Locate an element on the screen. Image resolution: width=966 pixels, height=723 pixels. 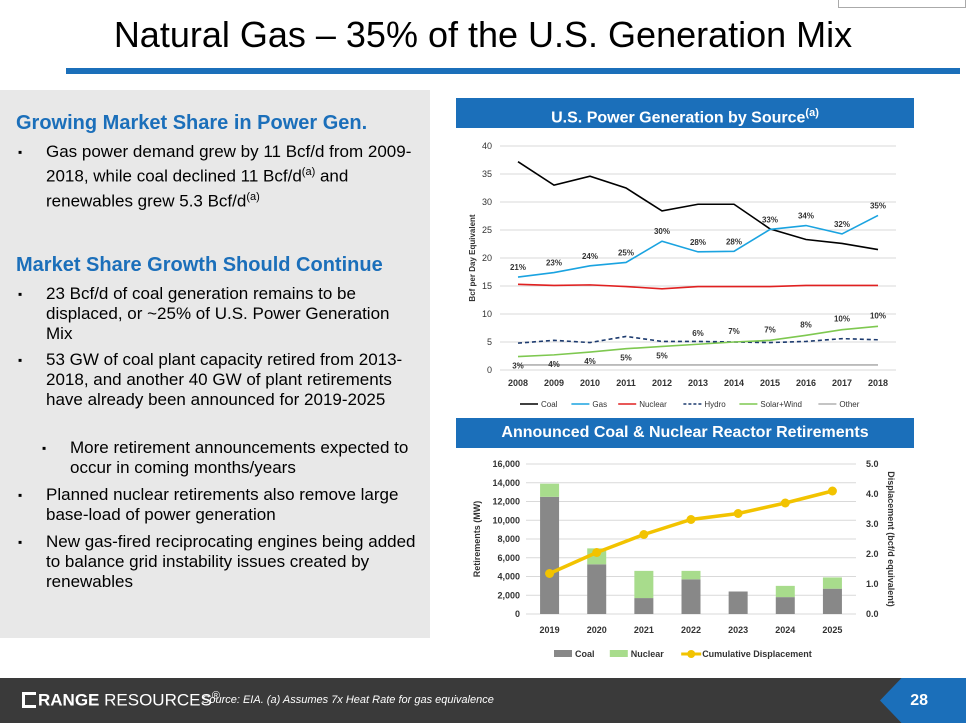
y-tick-label: 16,000 is located at coordinates (506, 464).